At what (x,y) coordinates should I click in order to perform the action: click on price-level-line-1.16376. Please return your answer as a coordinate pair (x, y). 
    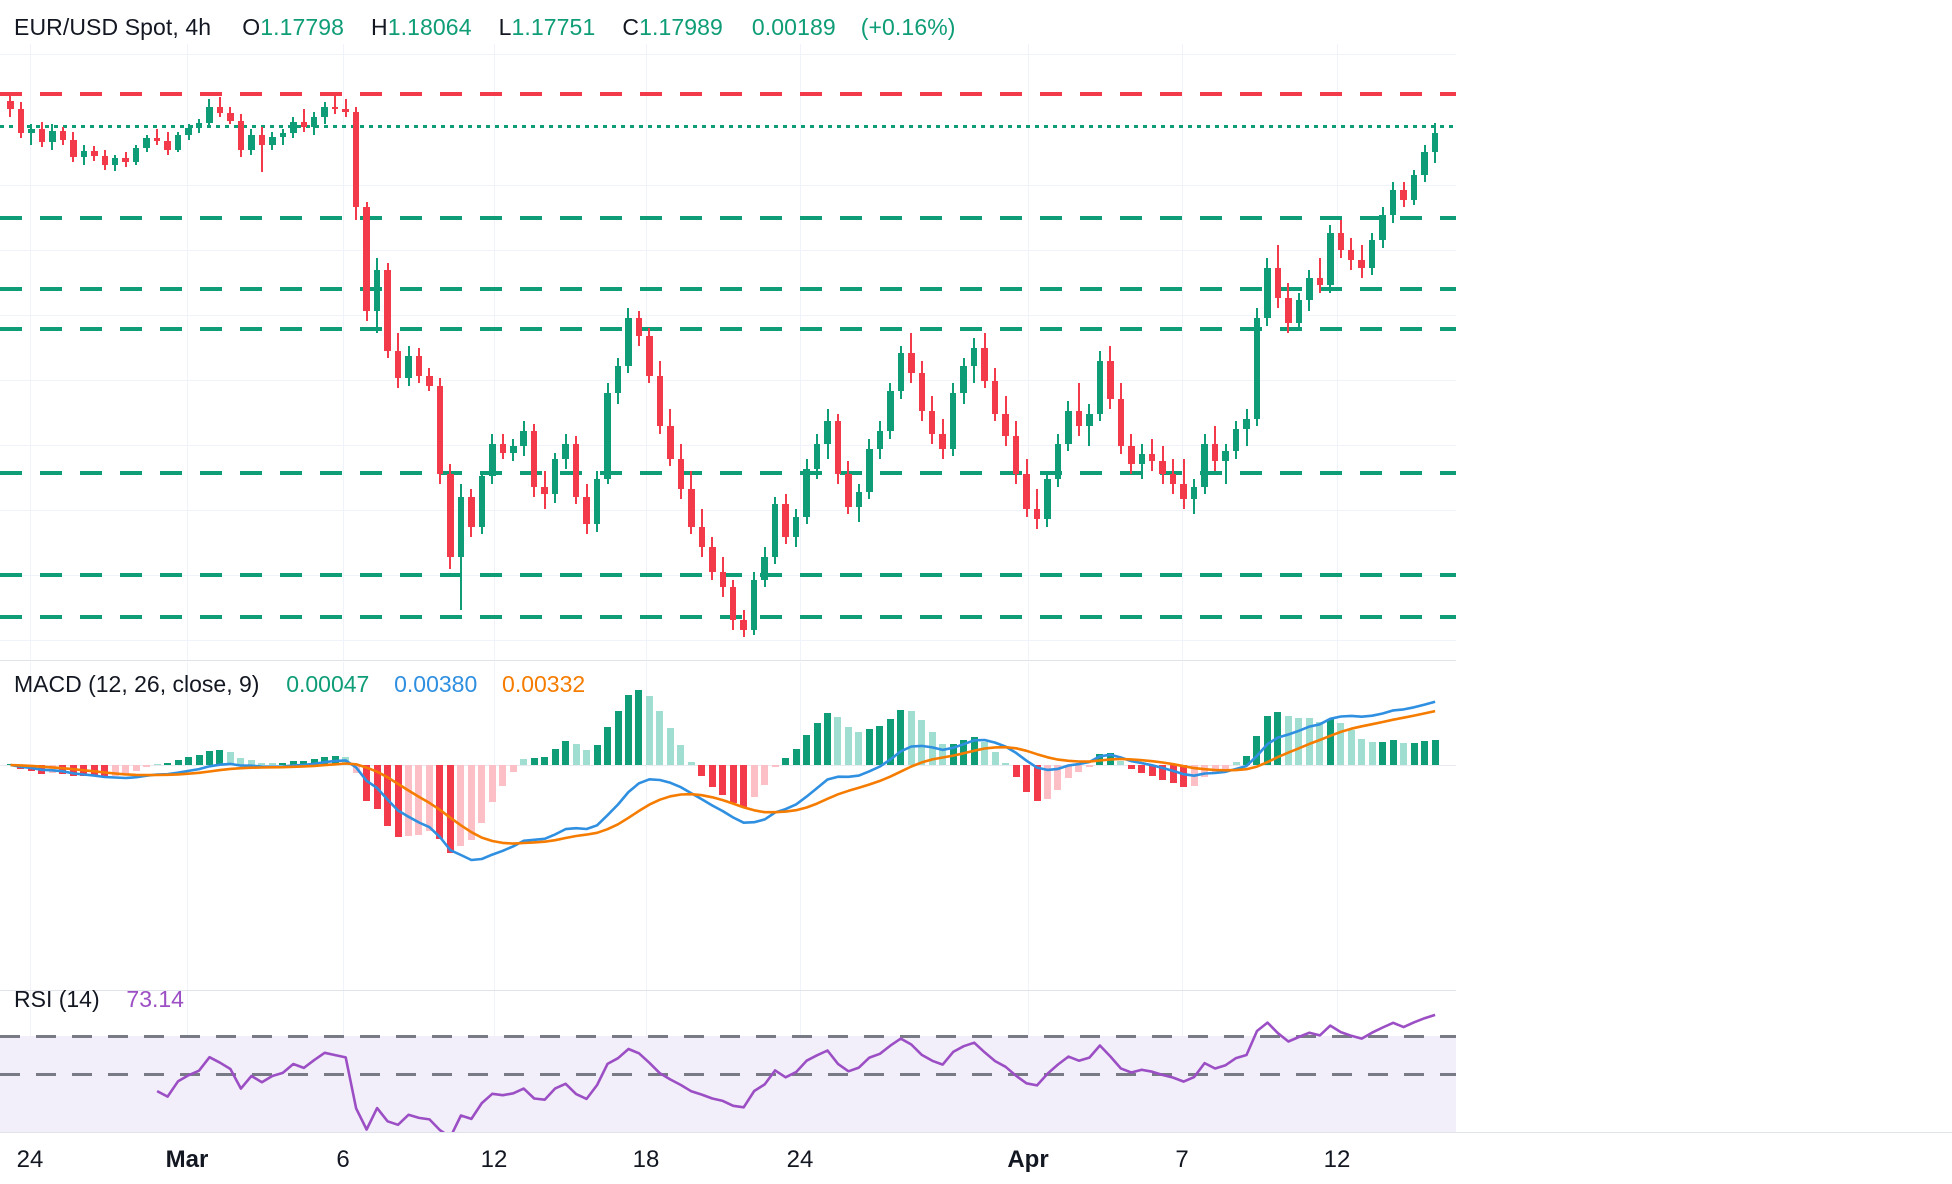
    Looking at the image, I should click on (728, 329).